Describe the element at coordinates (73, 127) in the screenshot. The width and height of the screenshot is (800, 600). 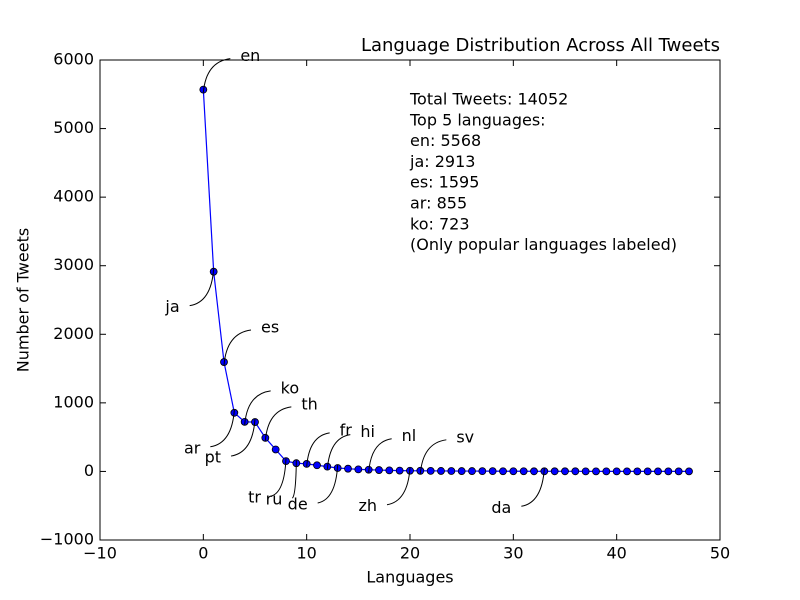
I see `y-tick-label: 5000` at that location.